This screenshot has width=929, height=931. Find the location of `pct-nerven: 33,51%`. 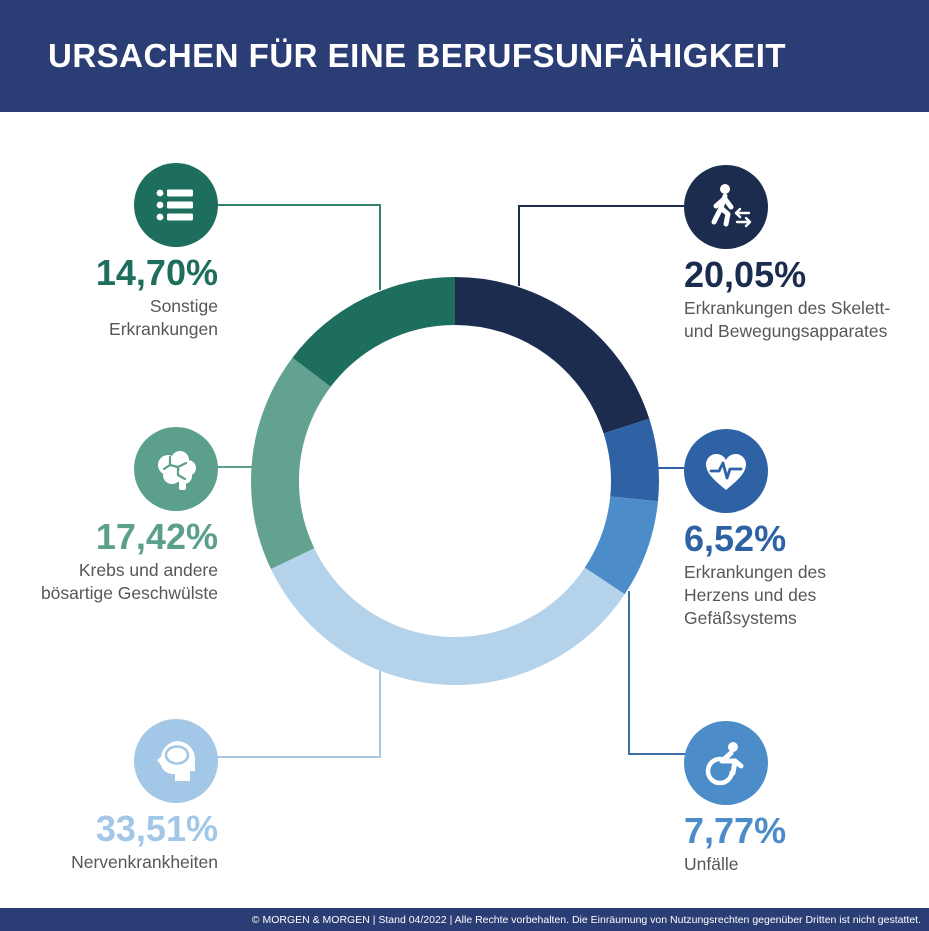

pct-nerven: 33,51% is located at coordinates (156, 828).